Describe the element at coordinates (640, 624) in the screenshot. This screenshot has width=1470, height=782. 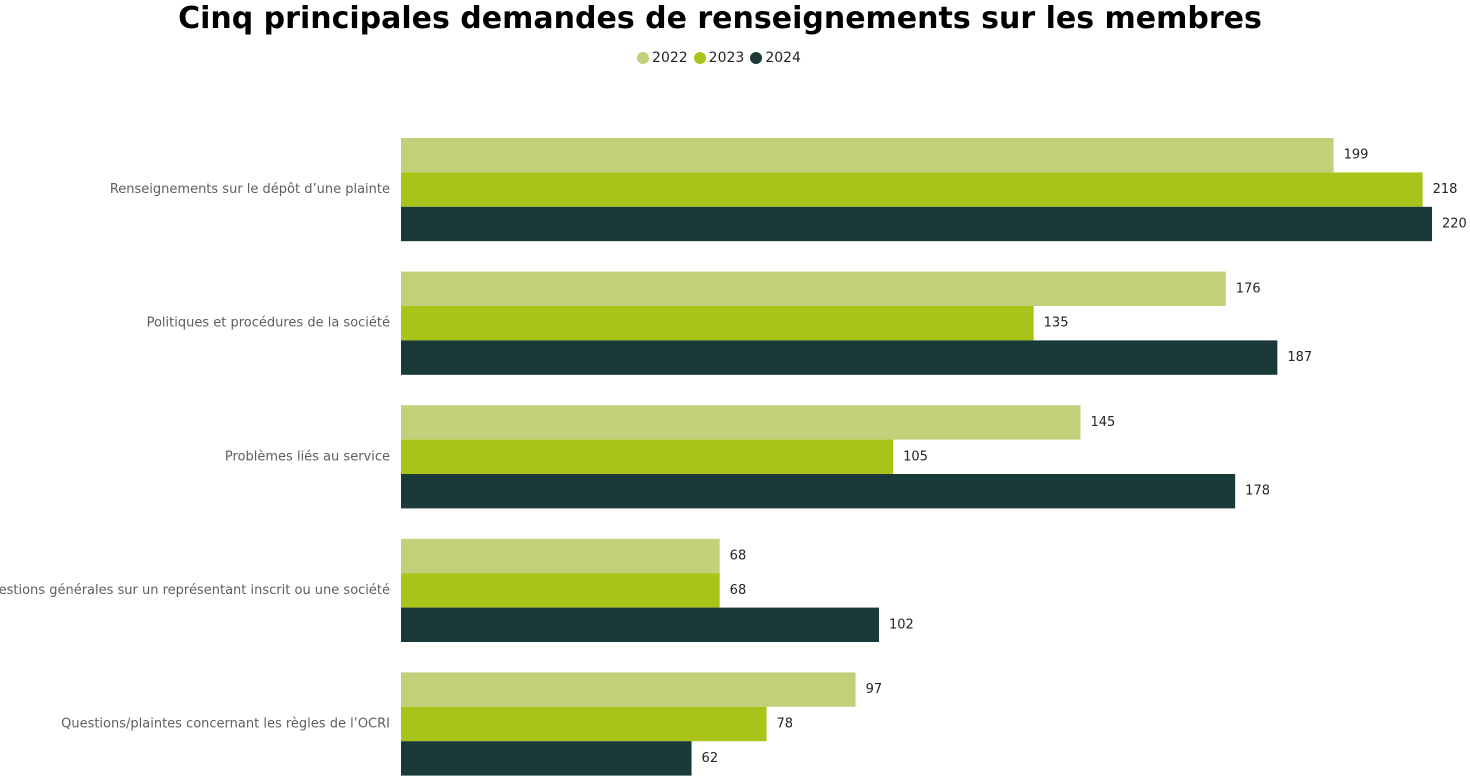
I see `bar-2024-questions-generales-sur-un-representant-inscrit-ou-une-societe` at that location.